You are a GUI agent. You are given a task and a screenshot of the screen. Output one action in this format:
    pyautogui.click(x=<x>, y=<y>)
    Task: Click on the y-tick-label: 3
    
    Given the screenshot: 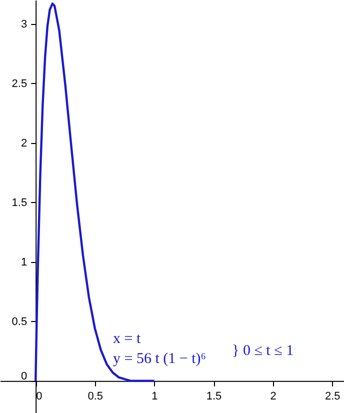 What is the action you would take?
    pyautogui.click(x=24, y=24)
    